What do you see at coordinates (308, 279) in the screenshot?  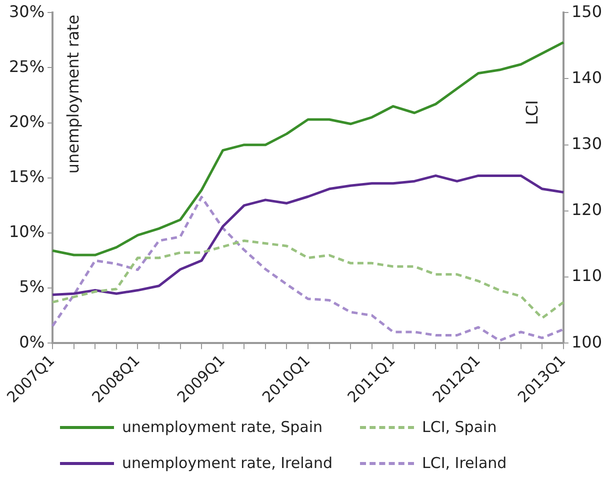 I see `line-series` at bounding box center [308, 279].